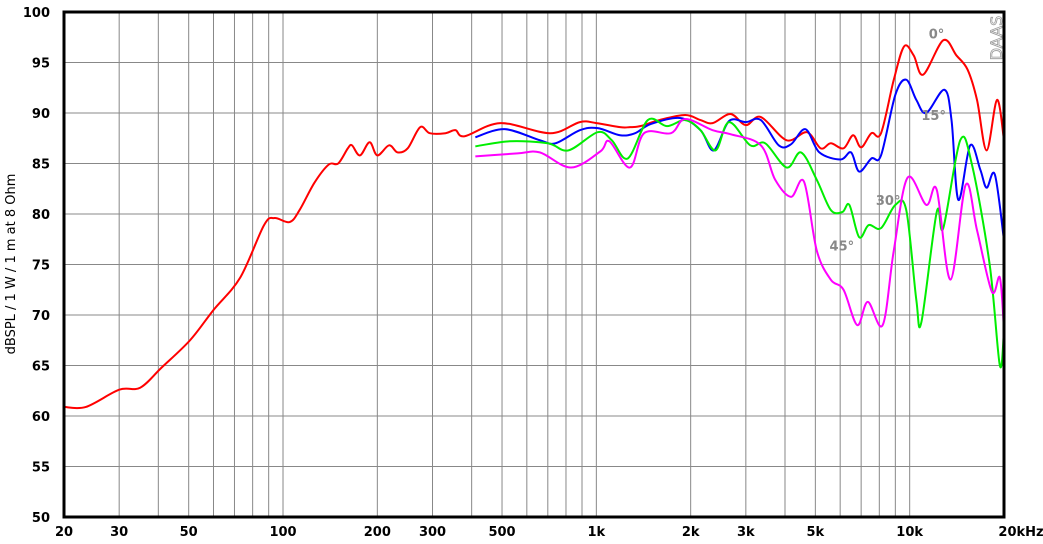  I want to click on x-tick-label: 2k, so click(691, 532).